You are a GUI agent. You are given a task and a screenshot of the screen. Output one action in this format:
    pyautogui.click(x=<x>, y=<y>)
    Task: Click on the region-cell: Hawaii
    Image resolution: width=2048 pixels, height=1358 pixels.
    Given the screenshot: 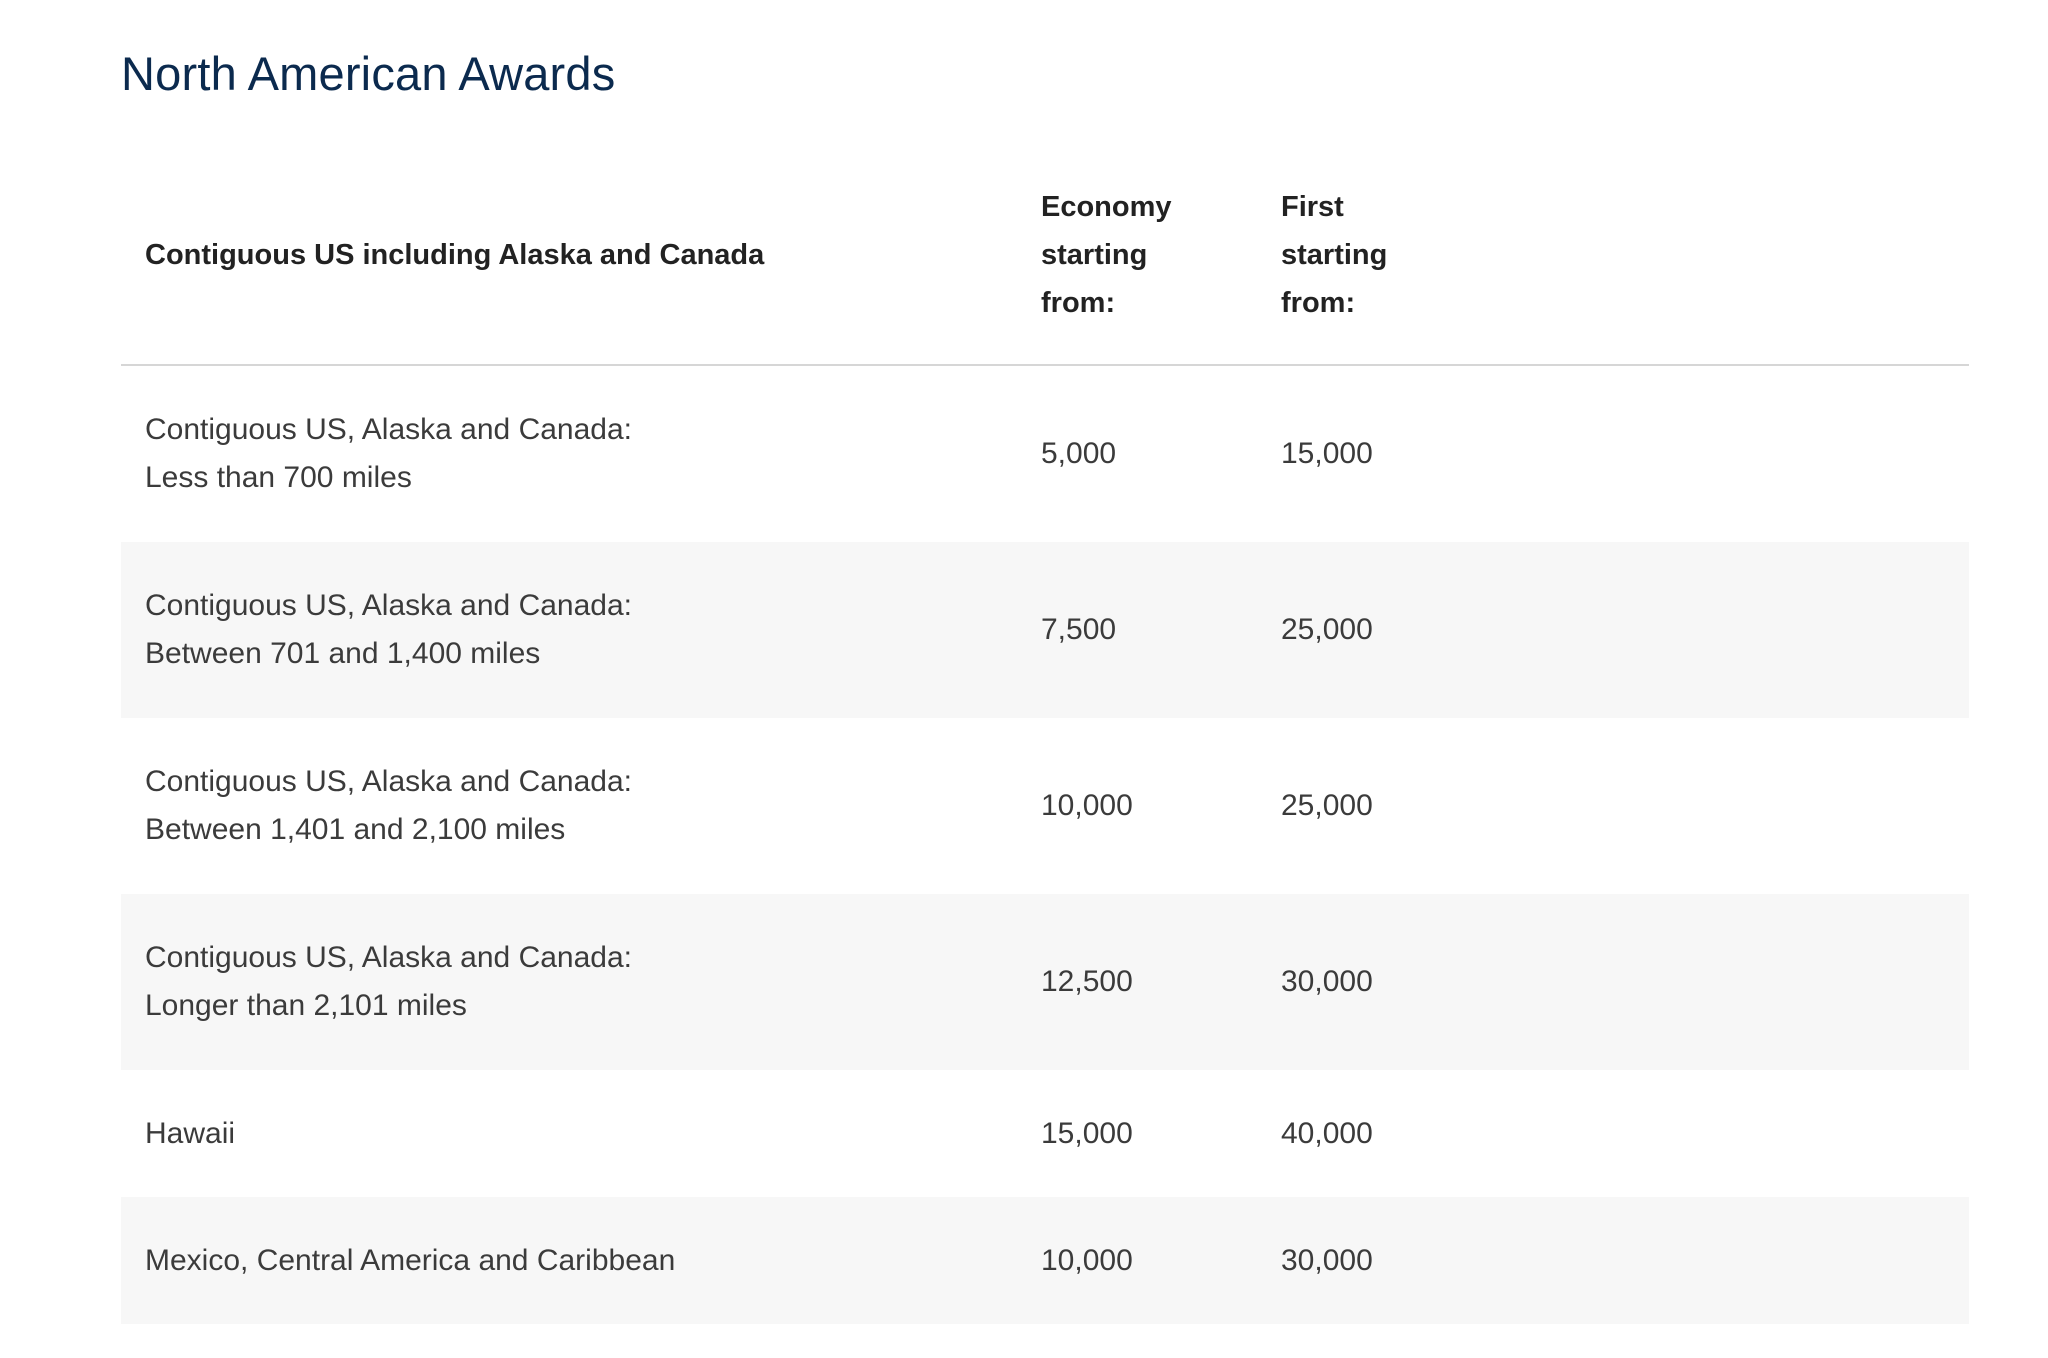 What is the action you would take?
    pyautogui.click(x=581, y=1134)
    